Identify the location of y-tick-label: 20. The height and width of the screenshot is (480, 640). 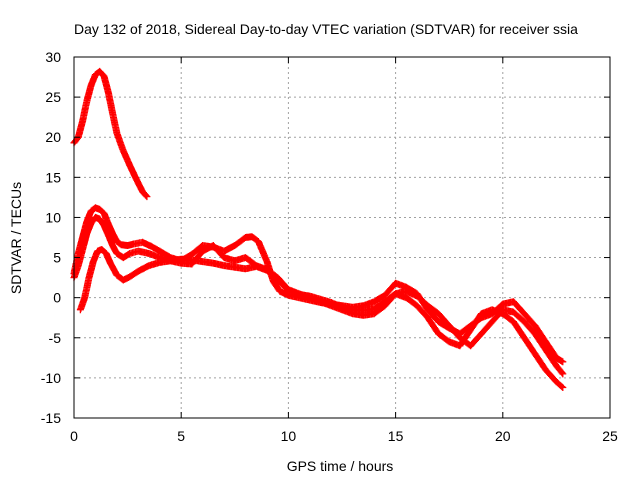
(53, 137).